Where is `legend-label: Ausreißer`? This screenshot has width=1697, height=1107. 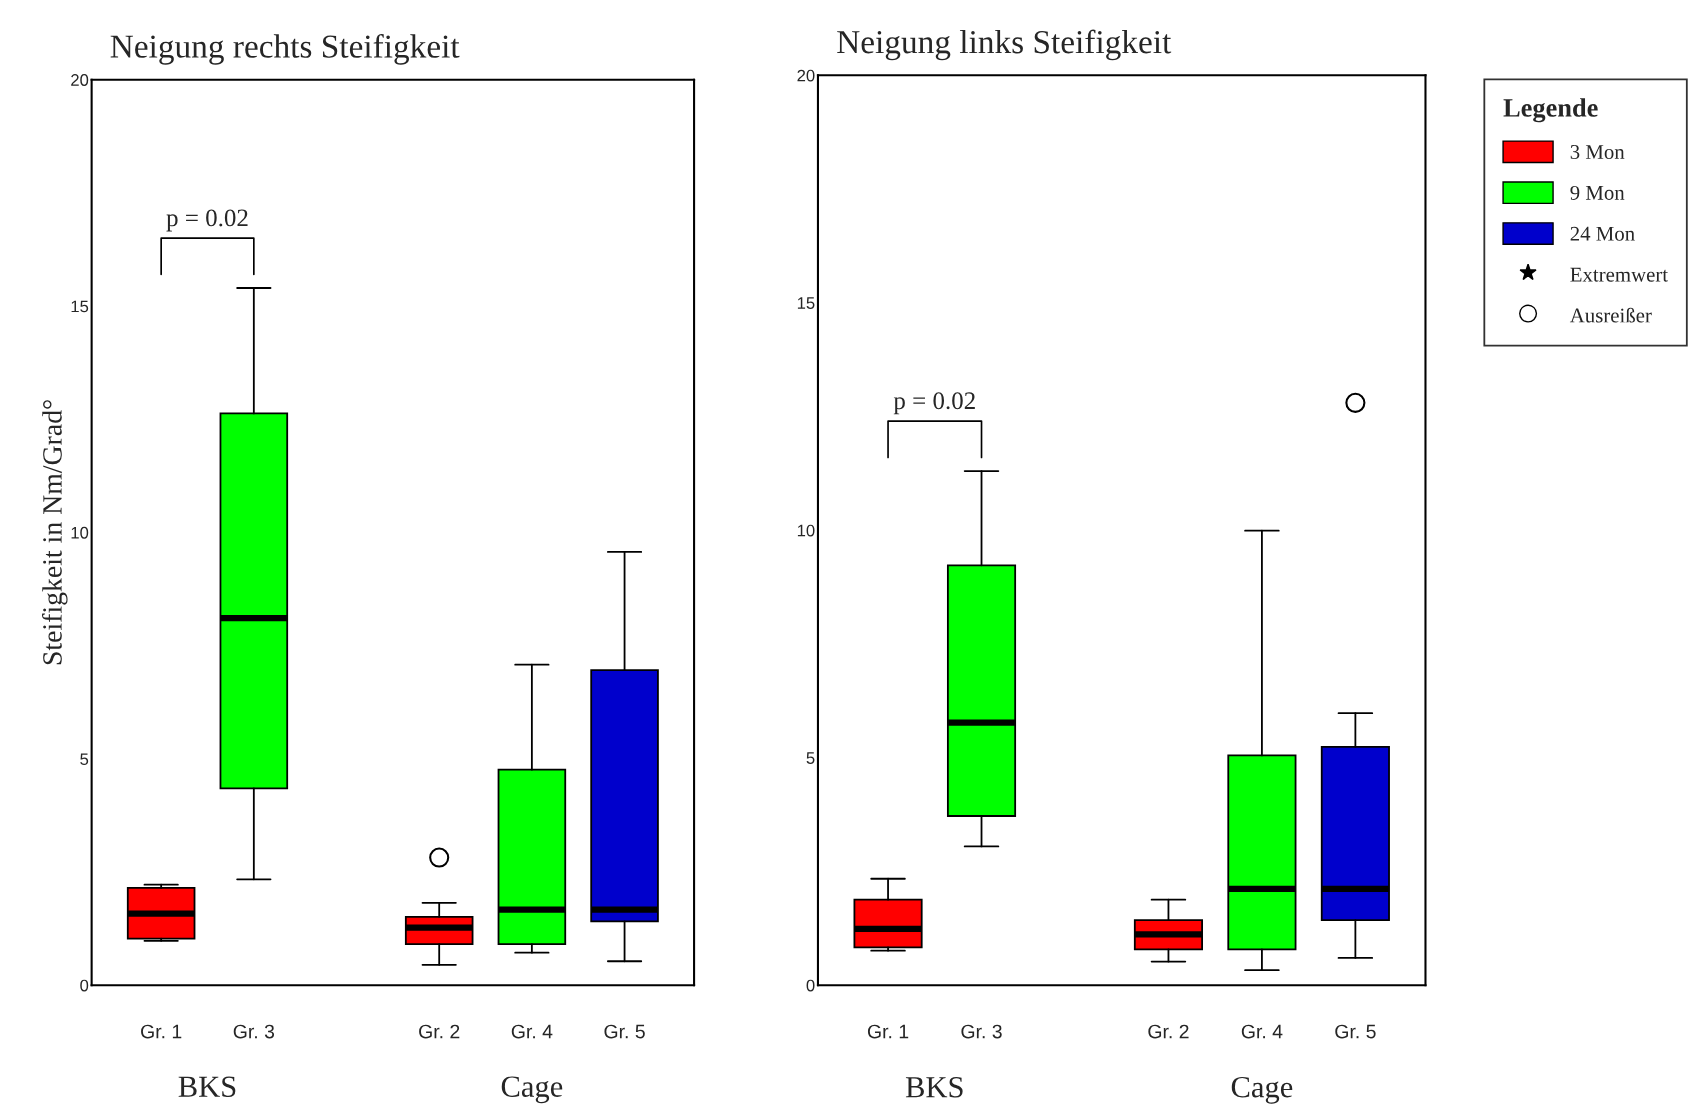
legend-label: Ausreißer is located at coordinates (1610, 315).